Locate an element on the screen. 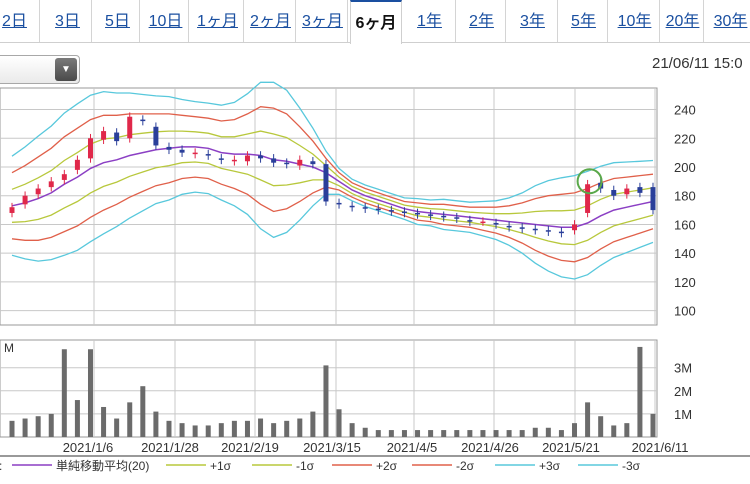 The image size is (750, 484). tab-14: 30年 is located at coordinates (728, 21).